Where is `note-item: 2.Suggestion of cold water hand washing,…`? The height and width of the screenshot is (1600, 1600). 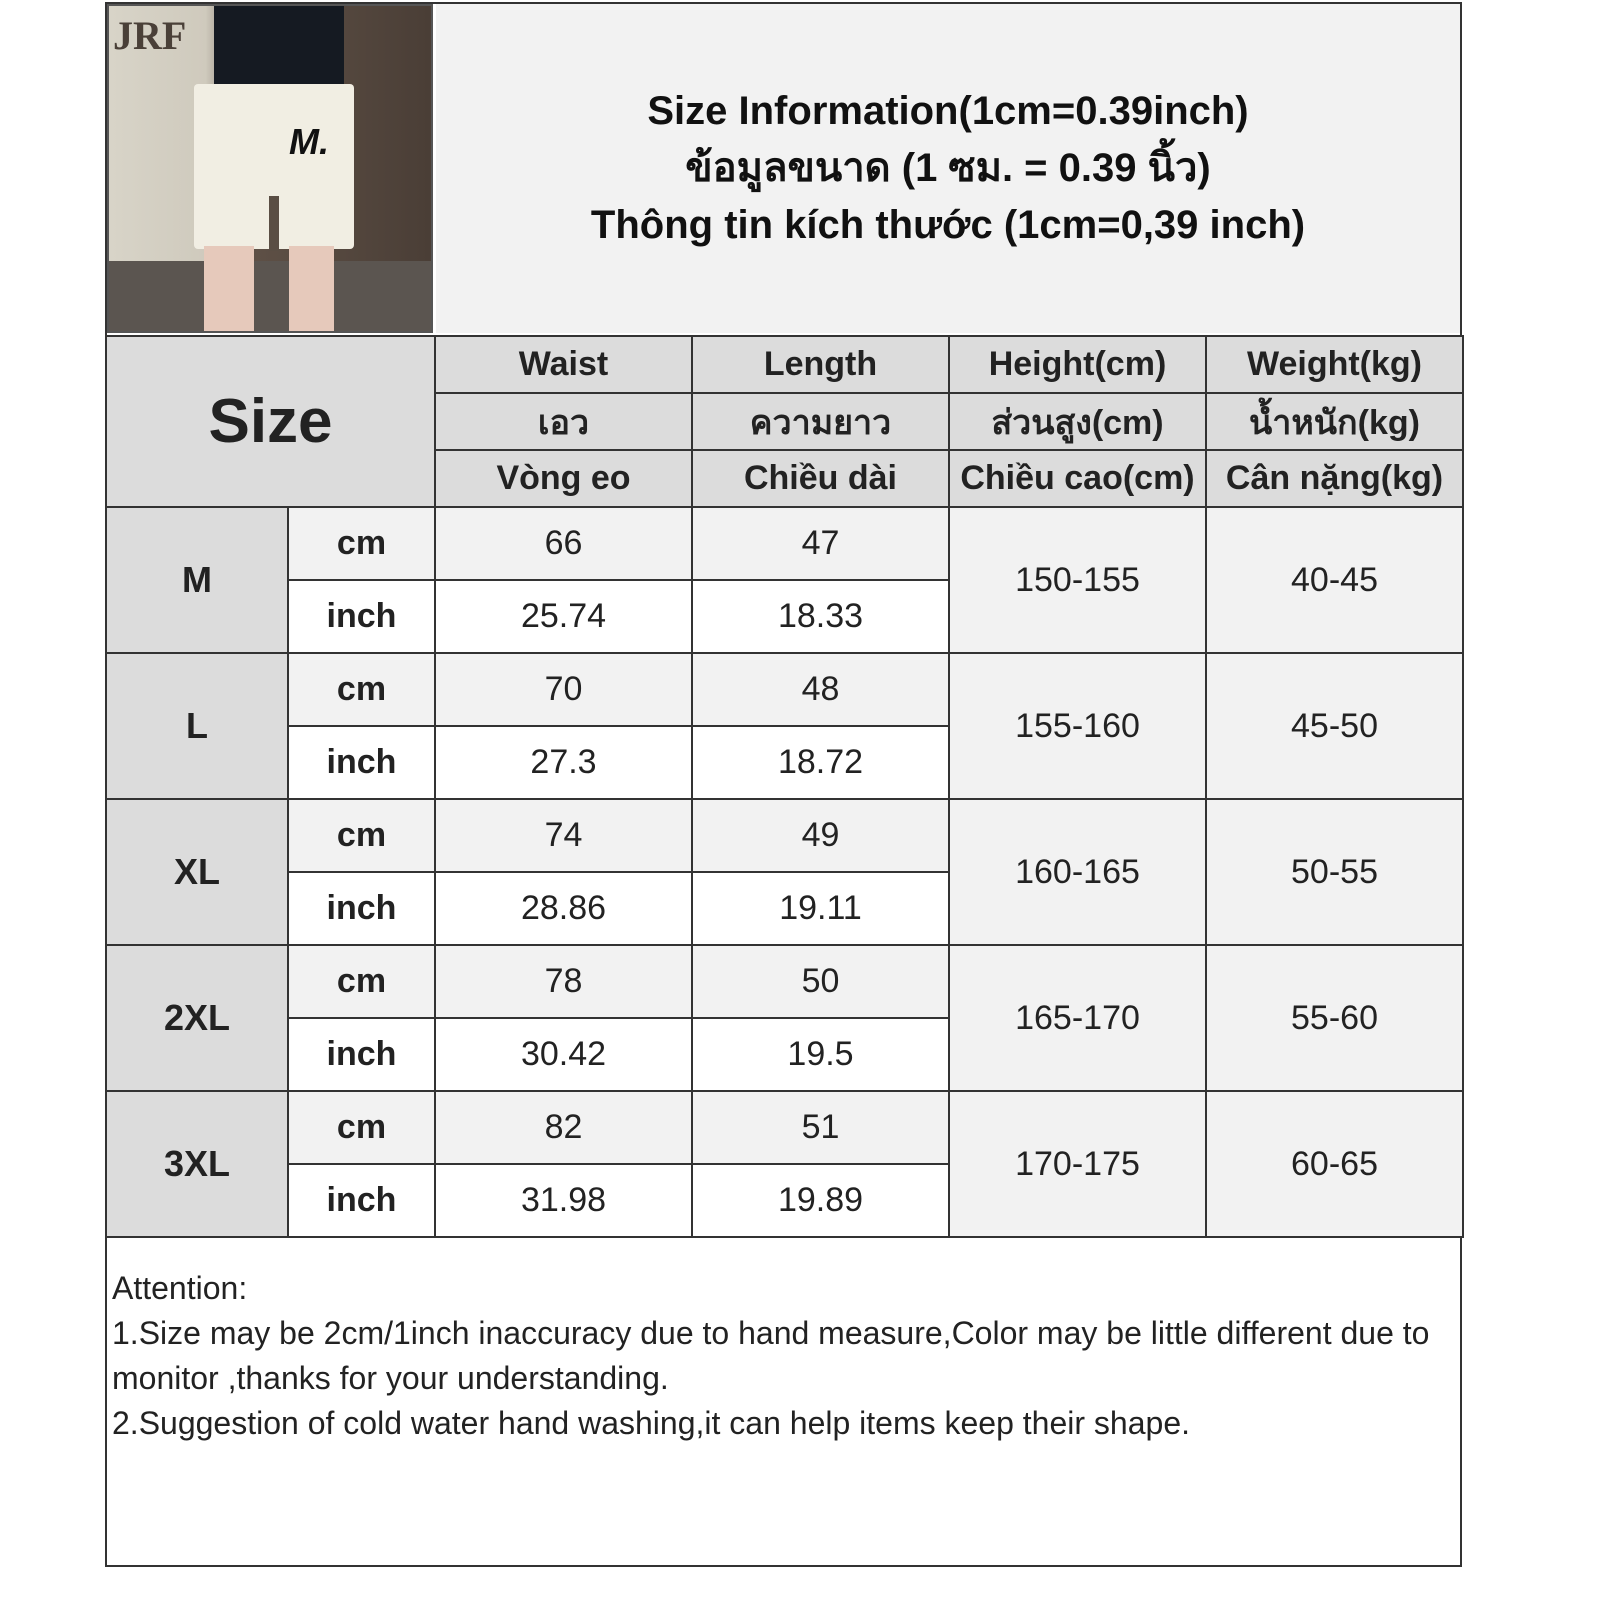 note-item: 2.Suggestion of cold water hand washing,… is located at coordinates (651, 1423).